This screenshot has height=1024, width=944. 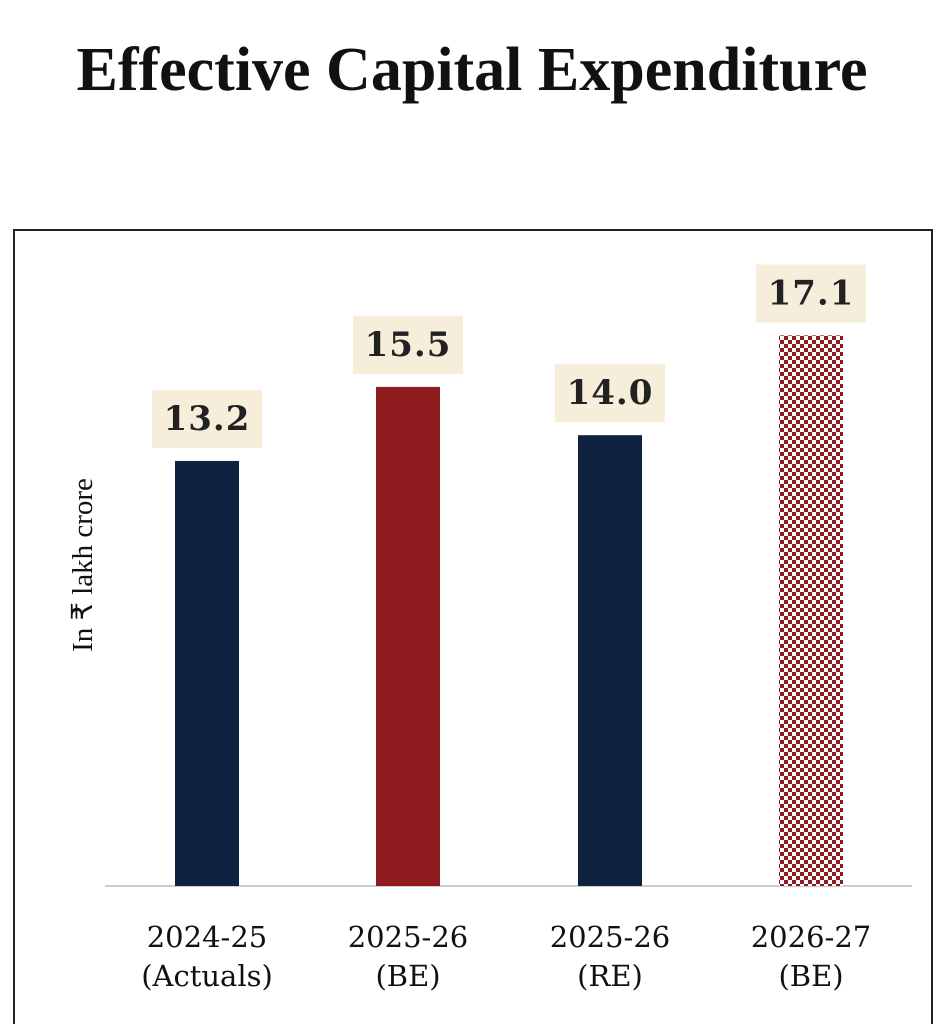 What do you see at coordinates (472, 70) in the screenshot?
I see `chart-title: Effective Capital Expenditure` at bounding box center [472, 70].